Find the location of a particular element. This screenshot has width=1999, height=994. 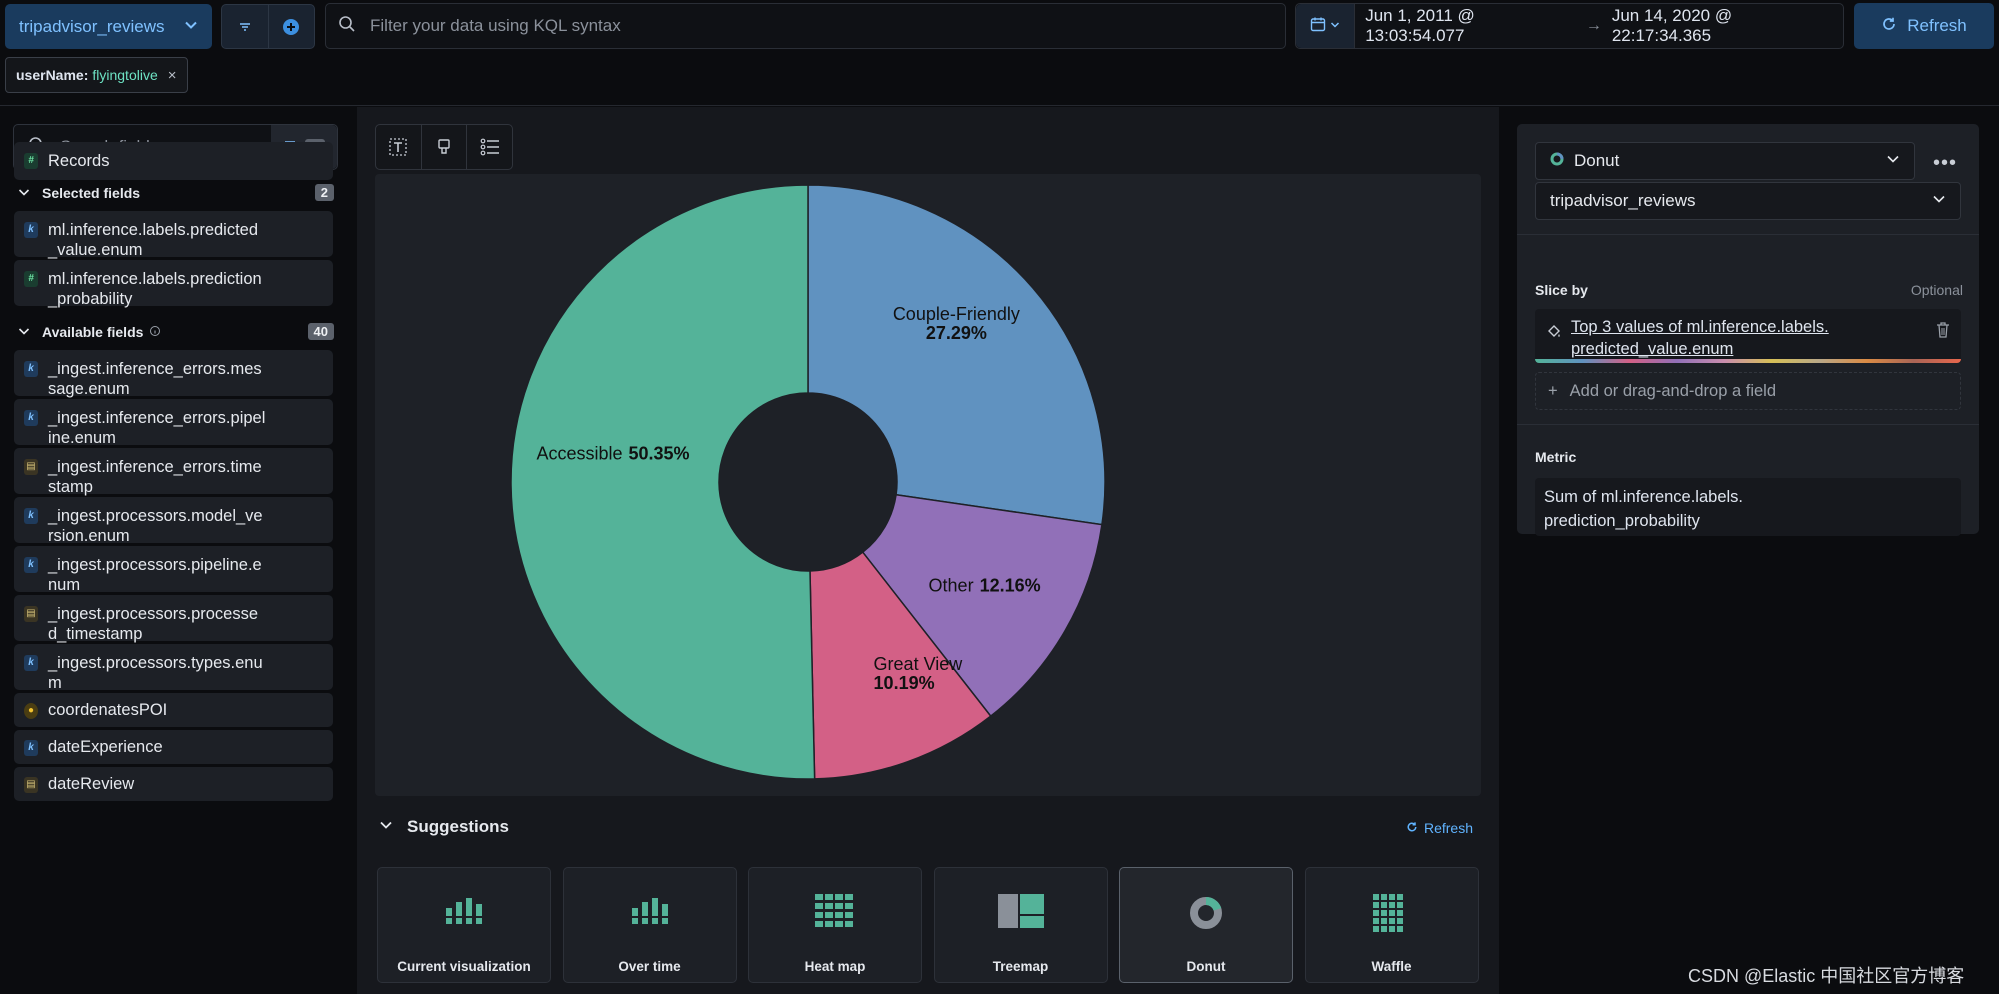

available-fields-header: Available fields 40 is located at coordinates (176, 331).